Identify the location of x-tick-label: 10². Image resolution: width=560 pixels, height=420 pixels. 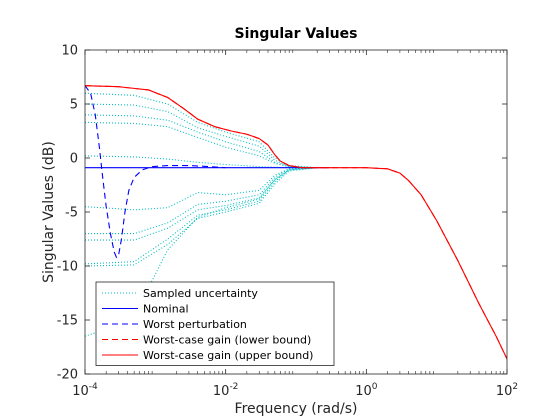
(507, 390).